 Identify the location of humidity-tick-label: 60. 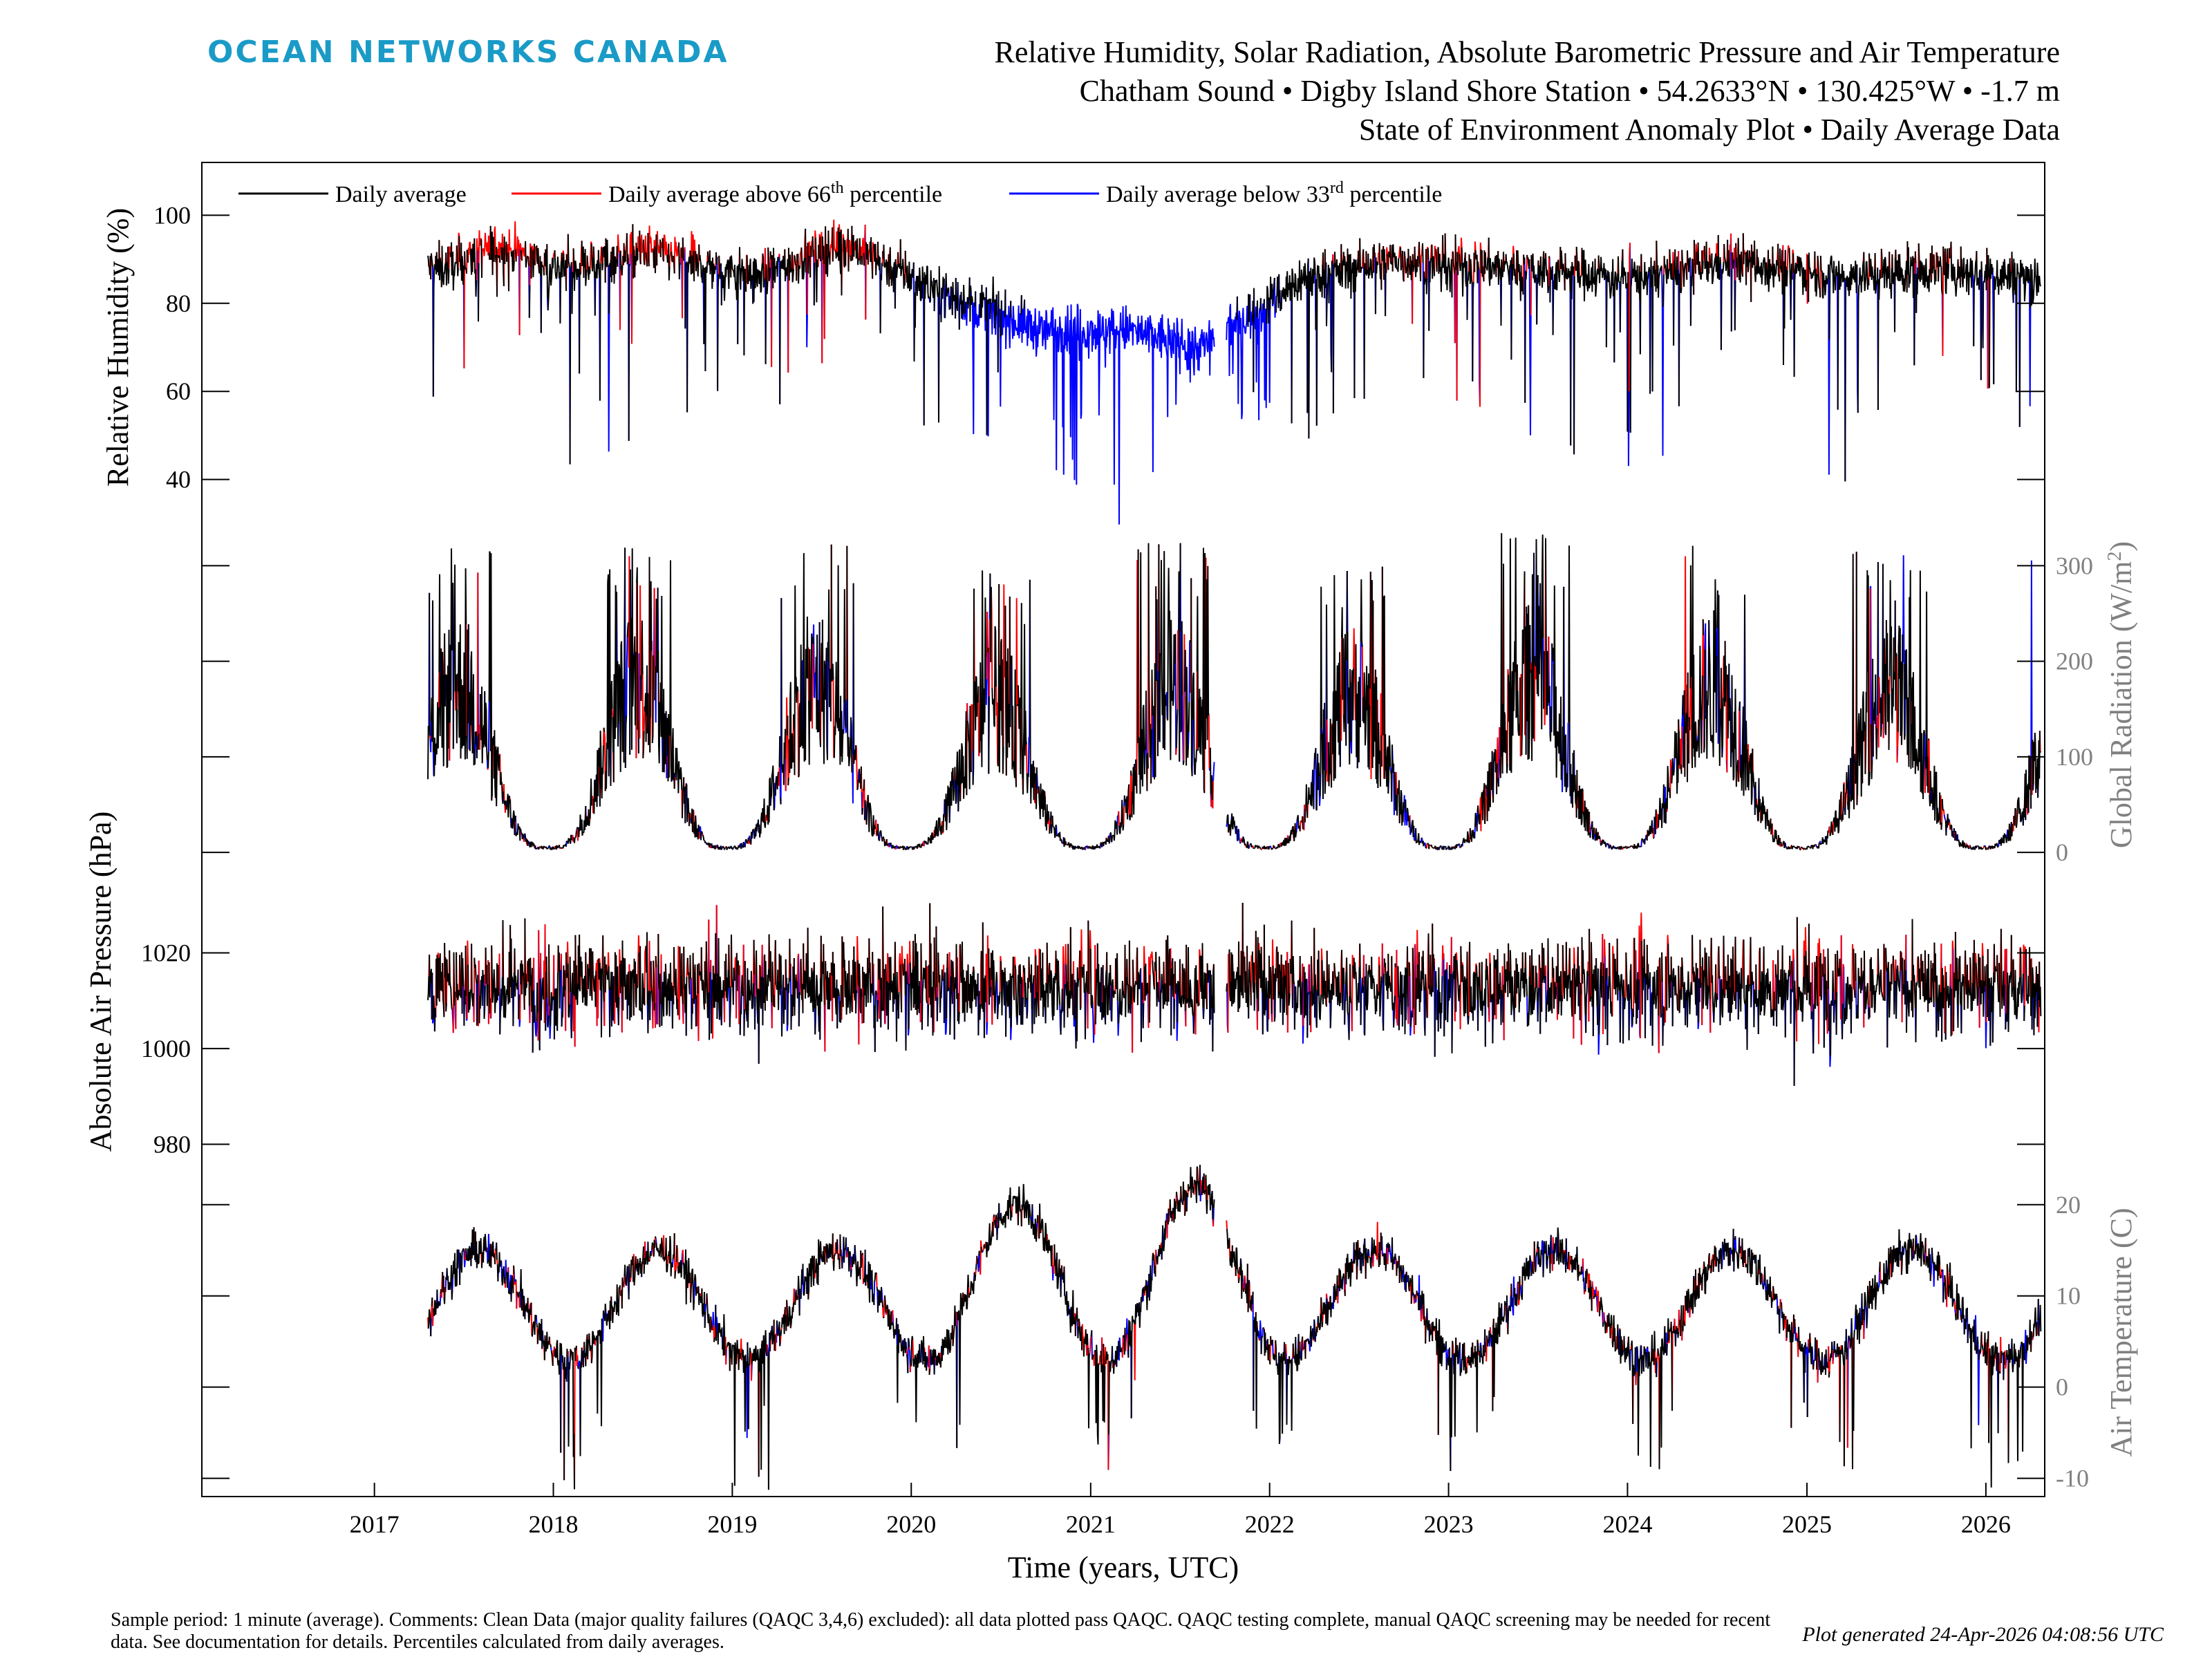
(178, 391).